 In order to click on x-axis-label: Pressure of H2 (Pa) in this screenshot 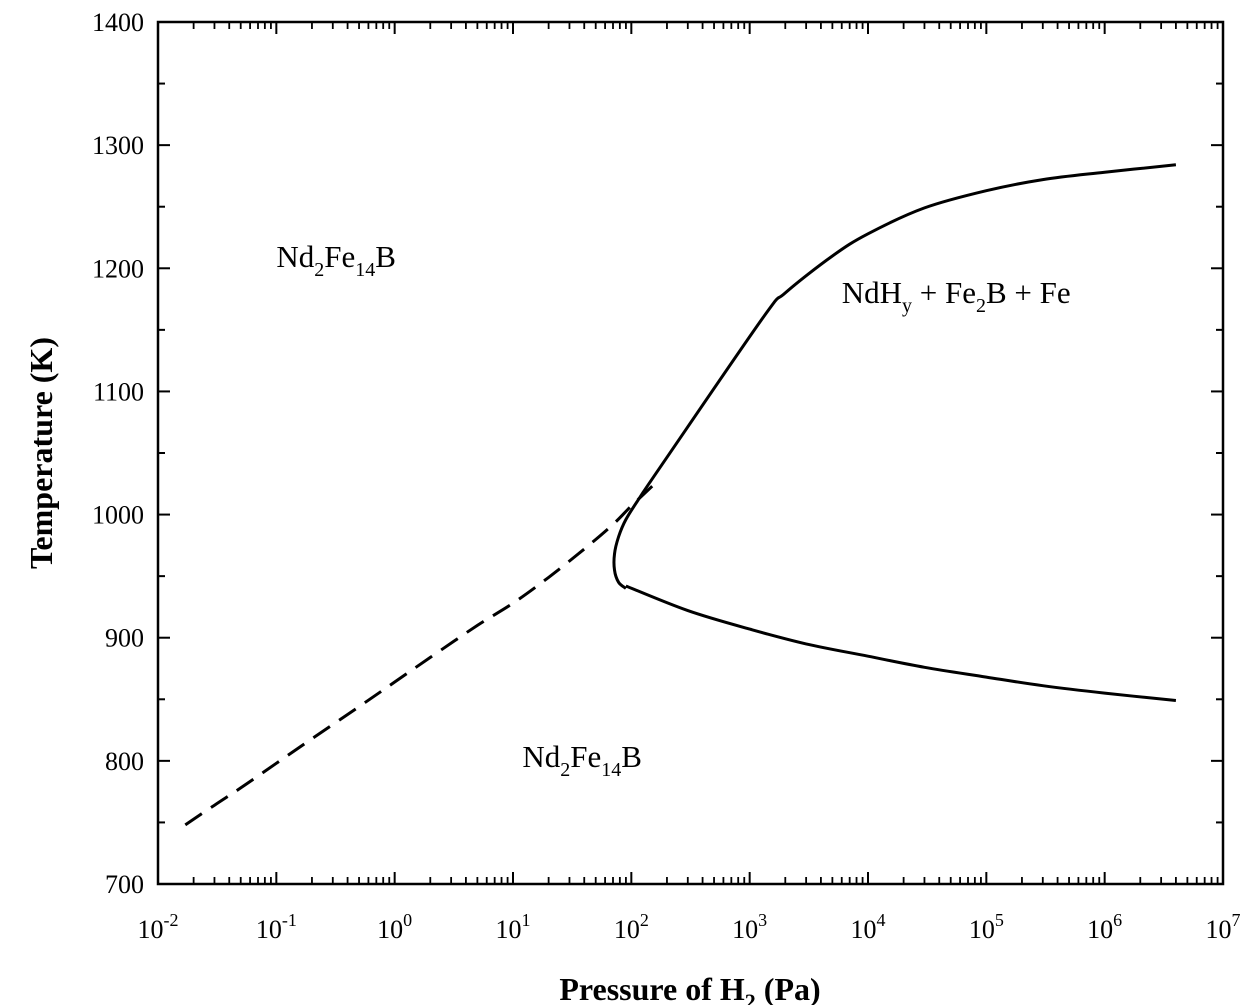, I will do `click(689, 988)`.